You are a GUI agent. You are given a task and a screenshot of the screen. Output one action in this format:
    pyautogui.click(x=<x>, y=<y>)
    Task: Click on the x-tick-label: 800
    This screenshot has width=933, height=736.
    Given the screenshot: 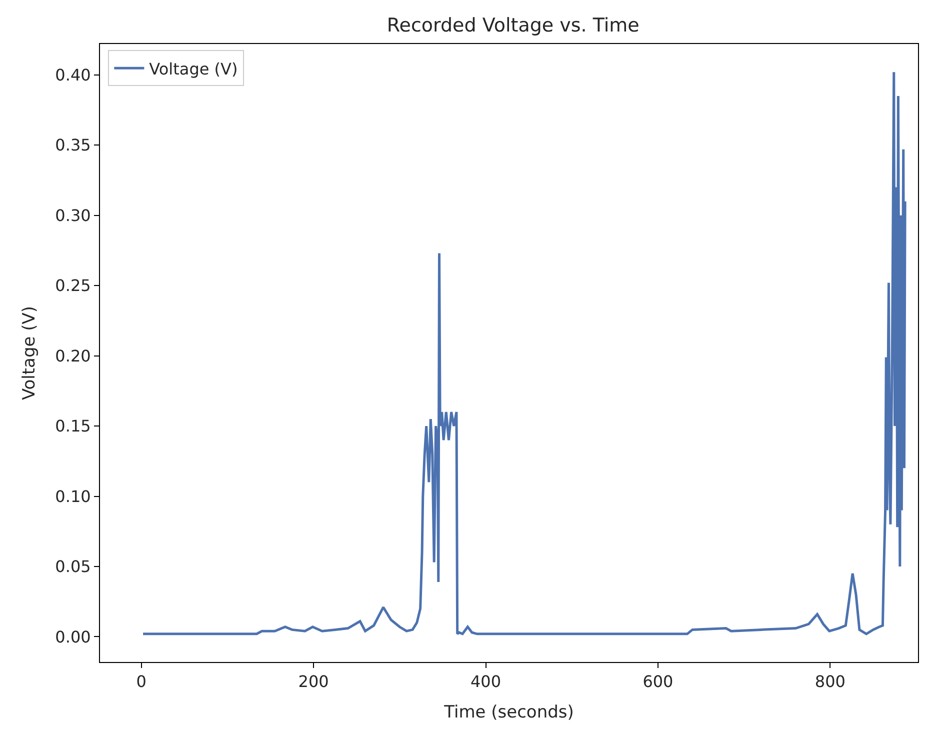 What is the action you would take?
    pyautogui.click(x=830, y=682)
    